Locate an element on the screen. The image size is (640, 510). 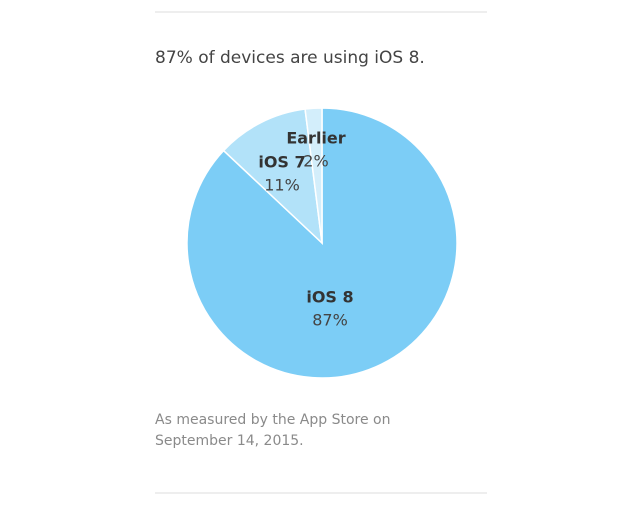
slice-label: iOS 7 is located at coordinates (281, 162).